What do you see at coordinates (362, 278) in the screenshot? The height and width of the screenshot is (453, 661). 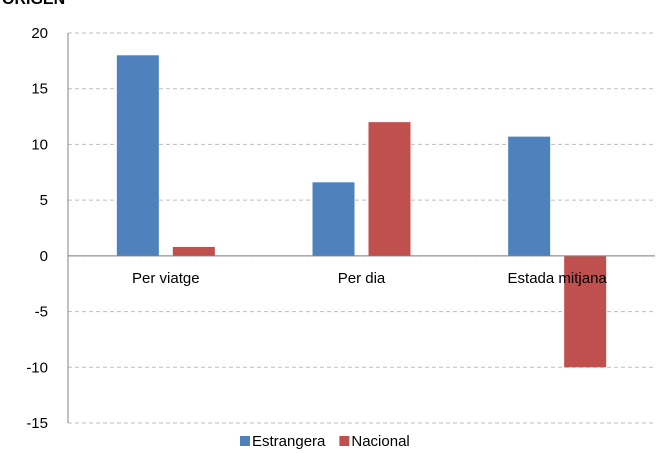 I see `x-tick-label: Per dia` at bounding box center [362, 278].